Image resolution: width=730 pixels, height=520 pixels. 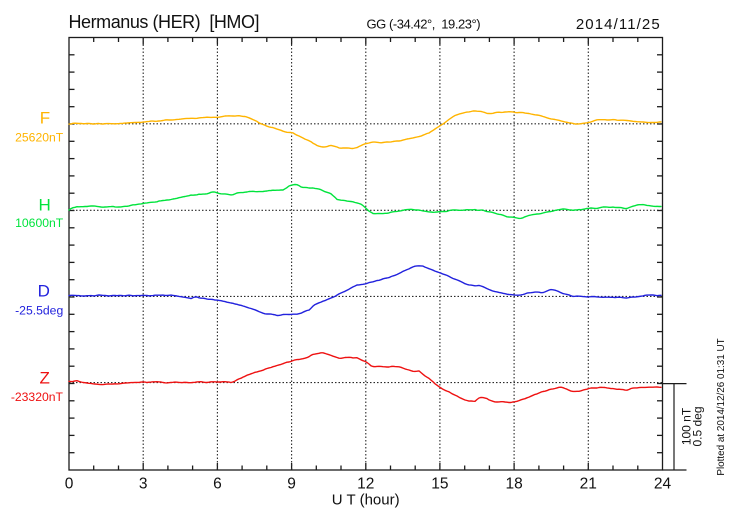 What do you see at coordinates (424, 24) in the screenshot?
I see `svg-text: GG (-34.42°, 19.23°)` at bounding box center [424, 24].